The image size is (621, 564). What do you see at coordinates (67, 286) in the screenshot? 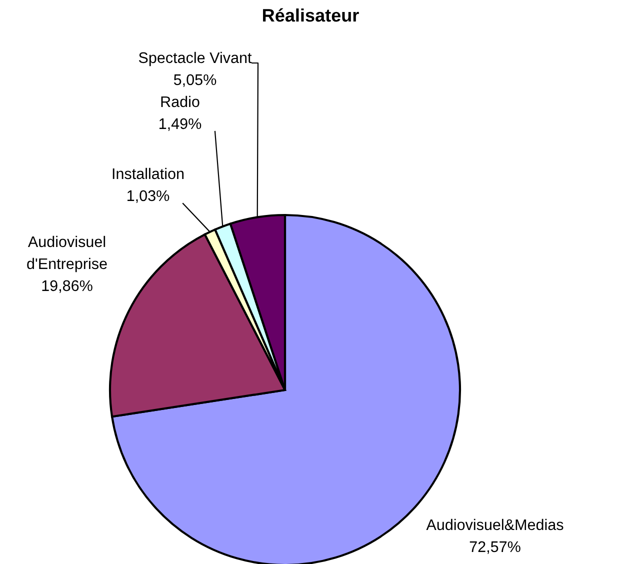
I see `data-label: 19,86%` at bounding box center [67, 286].